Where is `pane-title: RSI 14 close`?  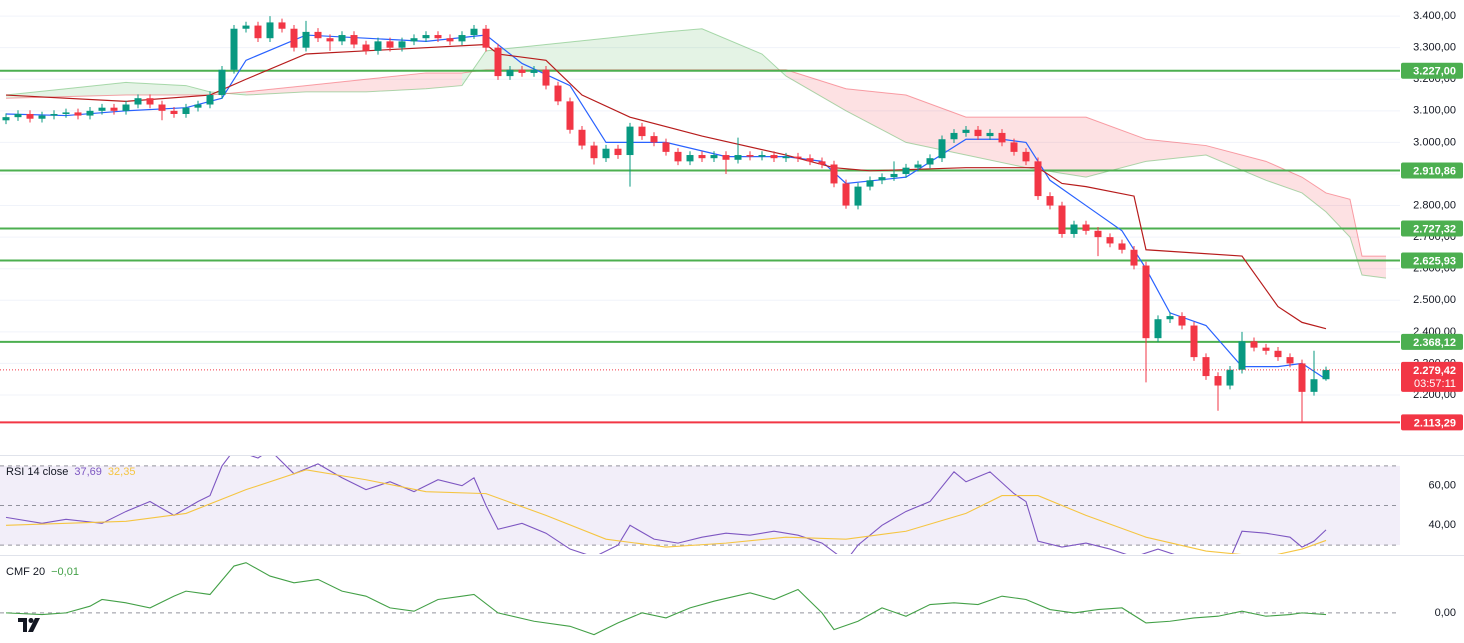
pane-title: RSI 14 close is located at coordinates (37, 472).